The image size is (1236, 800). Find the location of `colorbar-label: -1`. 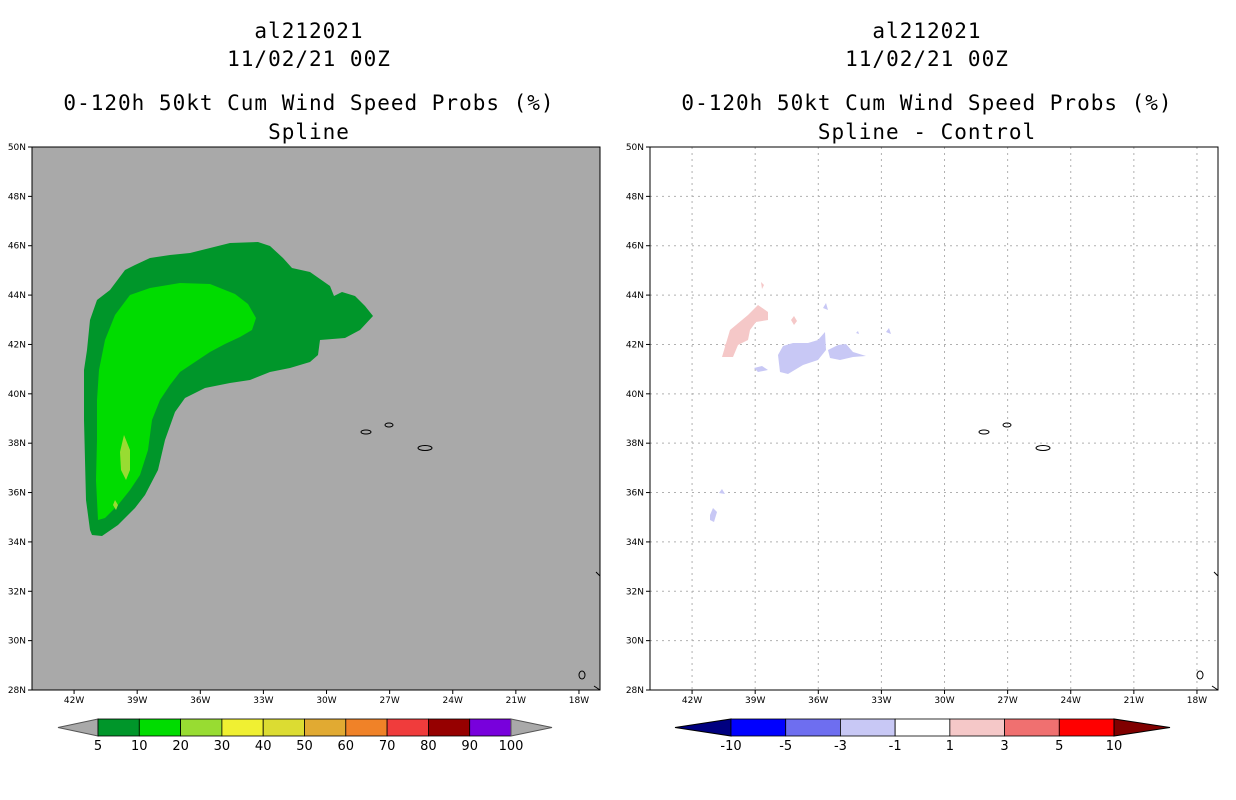

colorbar-label: -1 is located at coordinates (895, 746).